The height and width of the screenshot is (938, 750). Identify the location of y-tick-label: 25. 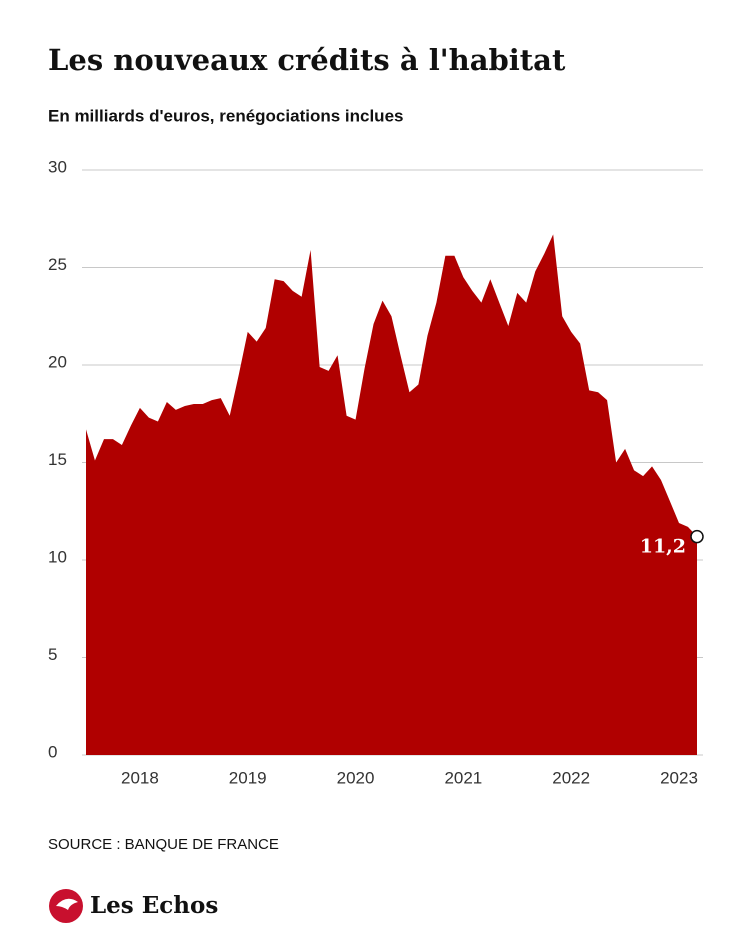
(57, 264).